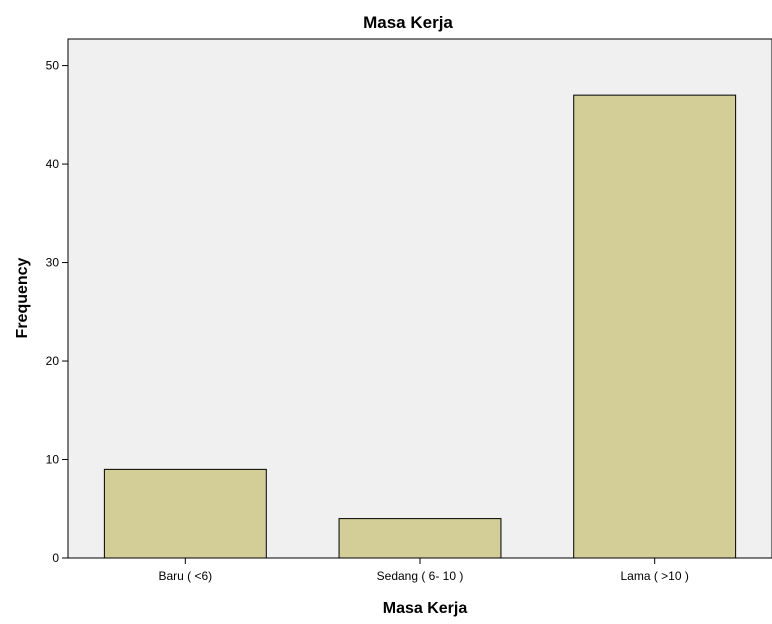 This screenshot has height=624, width=772. What do you see at coordinates (408, 22) in the screenshot?
I see `chart-title: Masa Kerja` at bounding box center [408, 22].